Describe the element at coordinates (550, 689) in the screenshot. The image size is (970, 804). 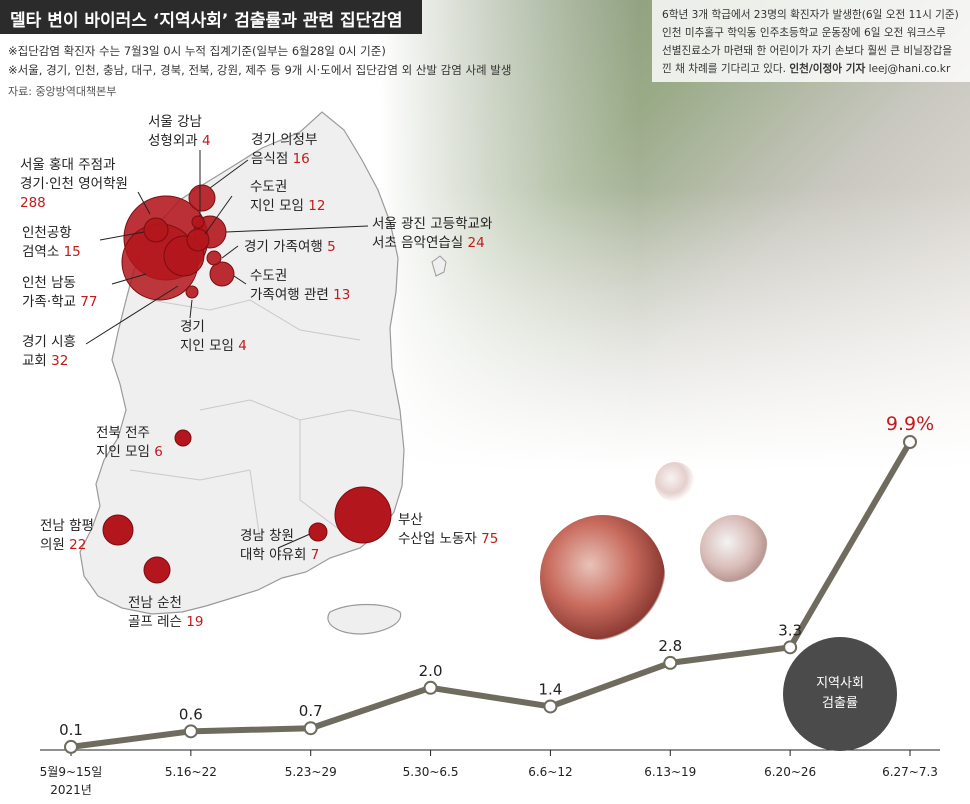
I see `data-label: 1.4` at that location.